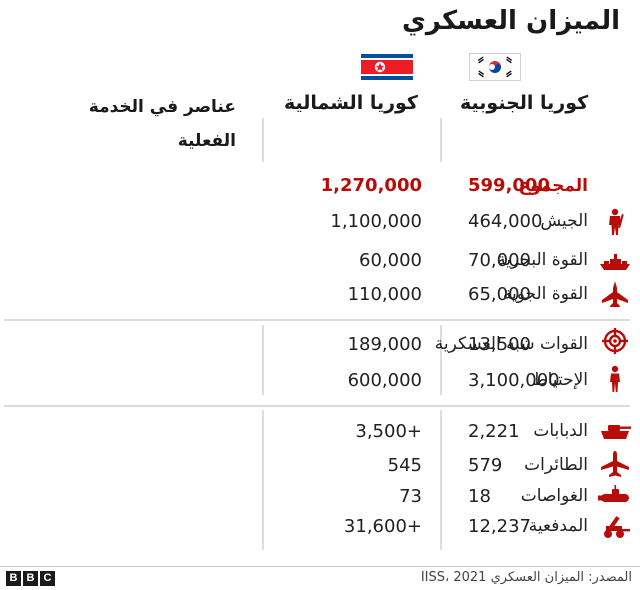 The image size is (640, 590). Describe the element at coordinates (388, 431) in the screenshot. I see `north-value-tanks: 3,500+` at that location.